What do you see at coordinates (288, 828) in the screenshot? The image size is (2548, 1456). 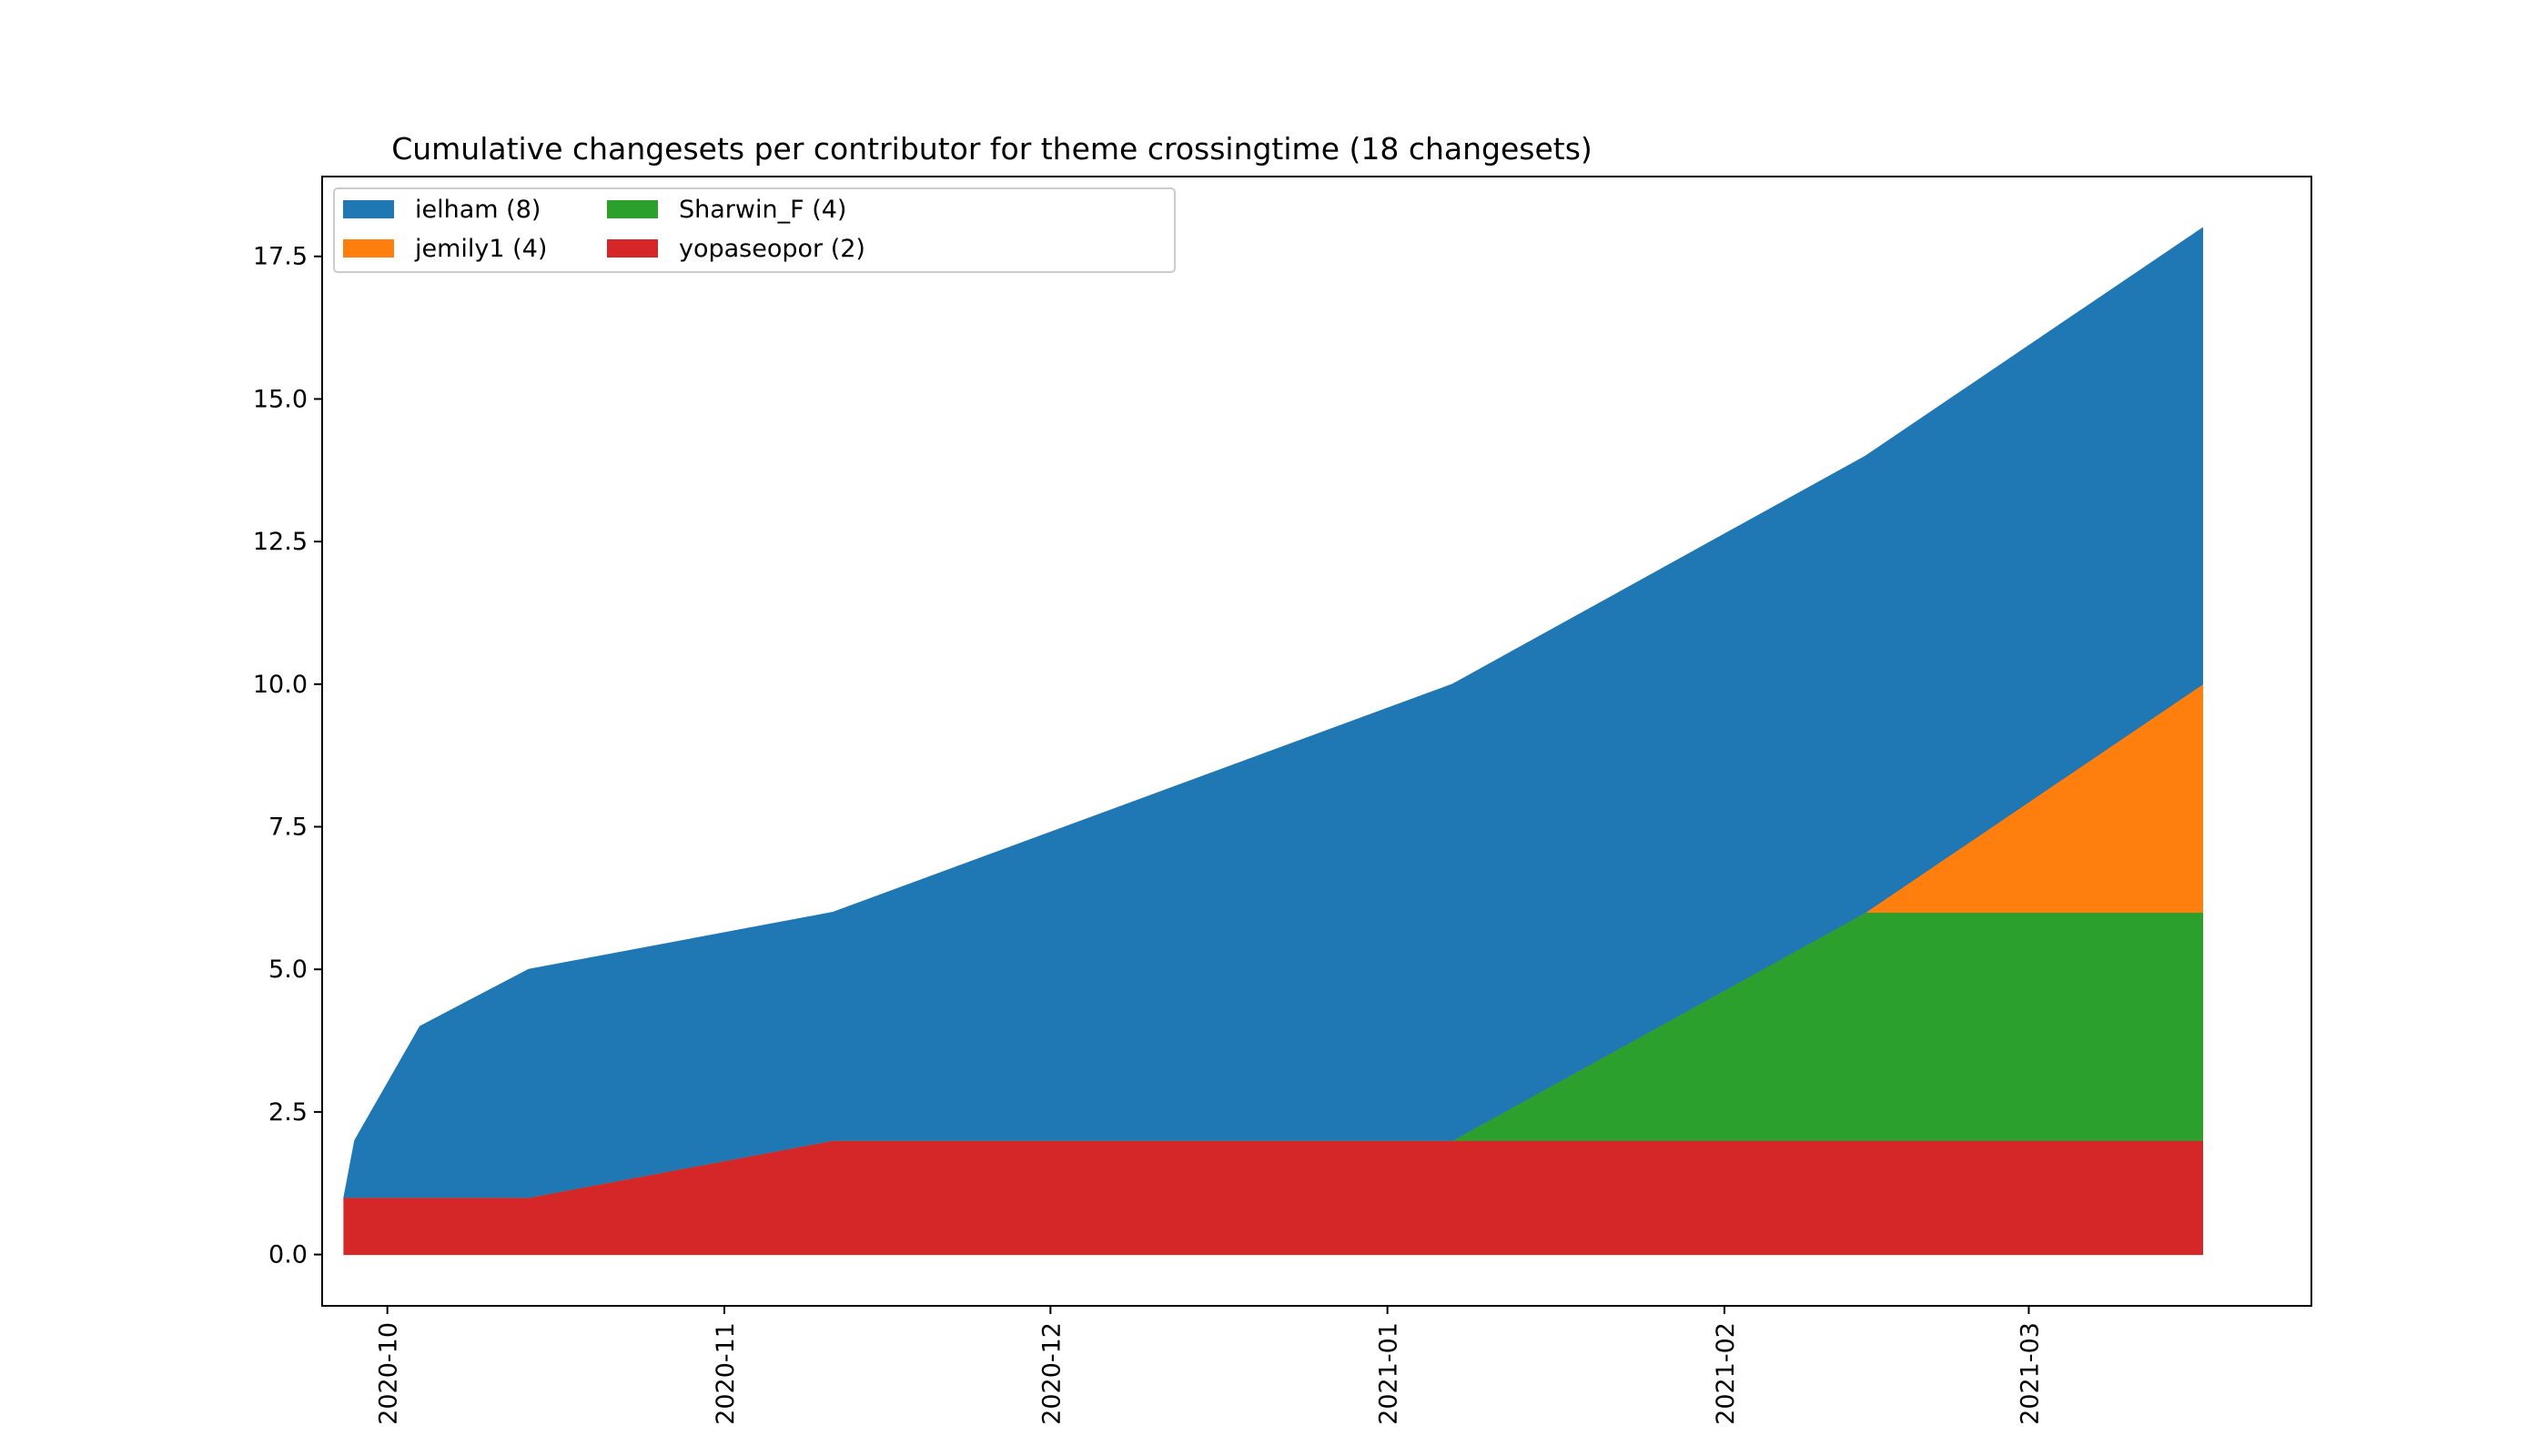 I see `y-tick-label: 7.5` at bounding box center [288, 828].